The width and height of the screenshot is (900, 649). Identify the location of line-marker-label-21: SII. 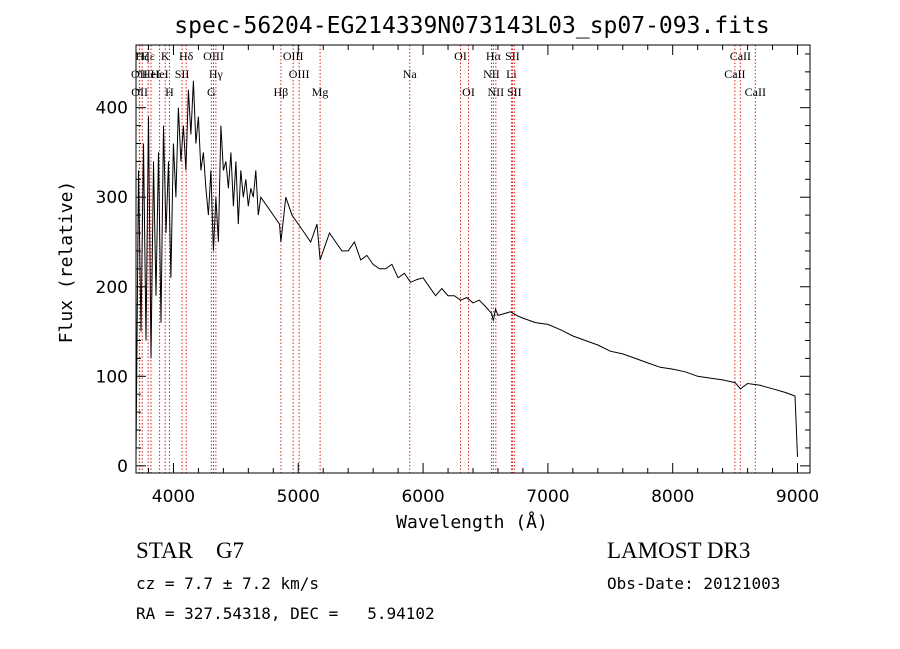
(512, 56).